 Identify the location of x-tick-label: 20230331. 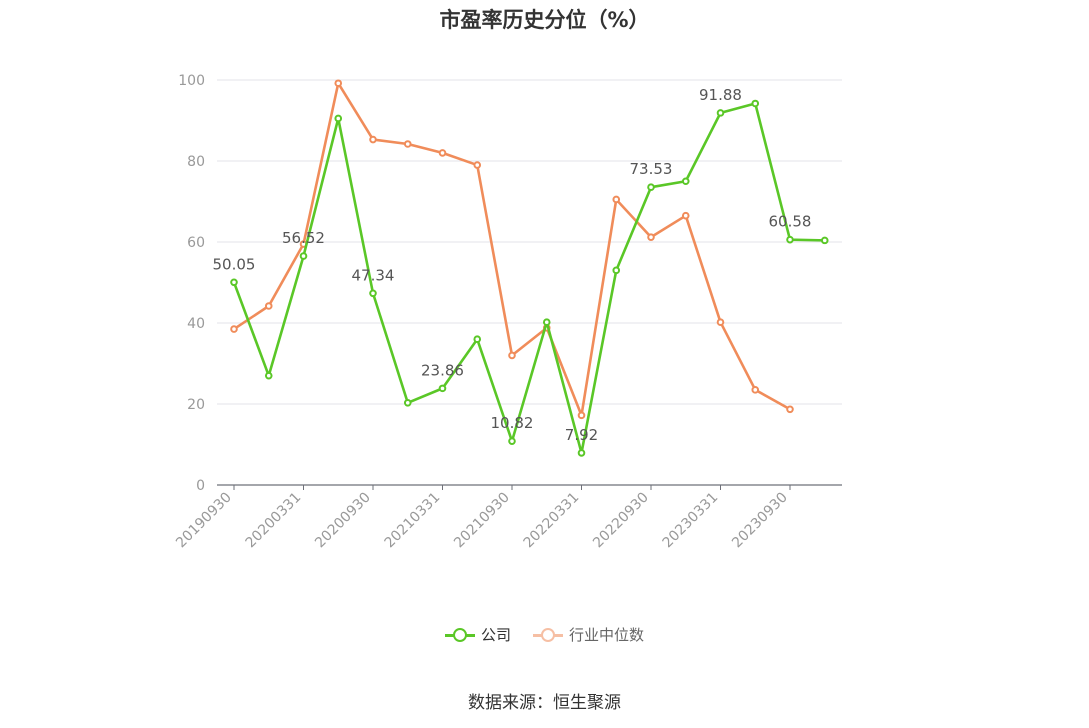
(691, 521).